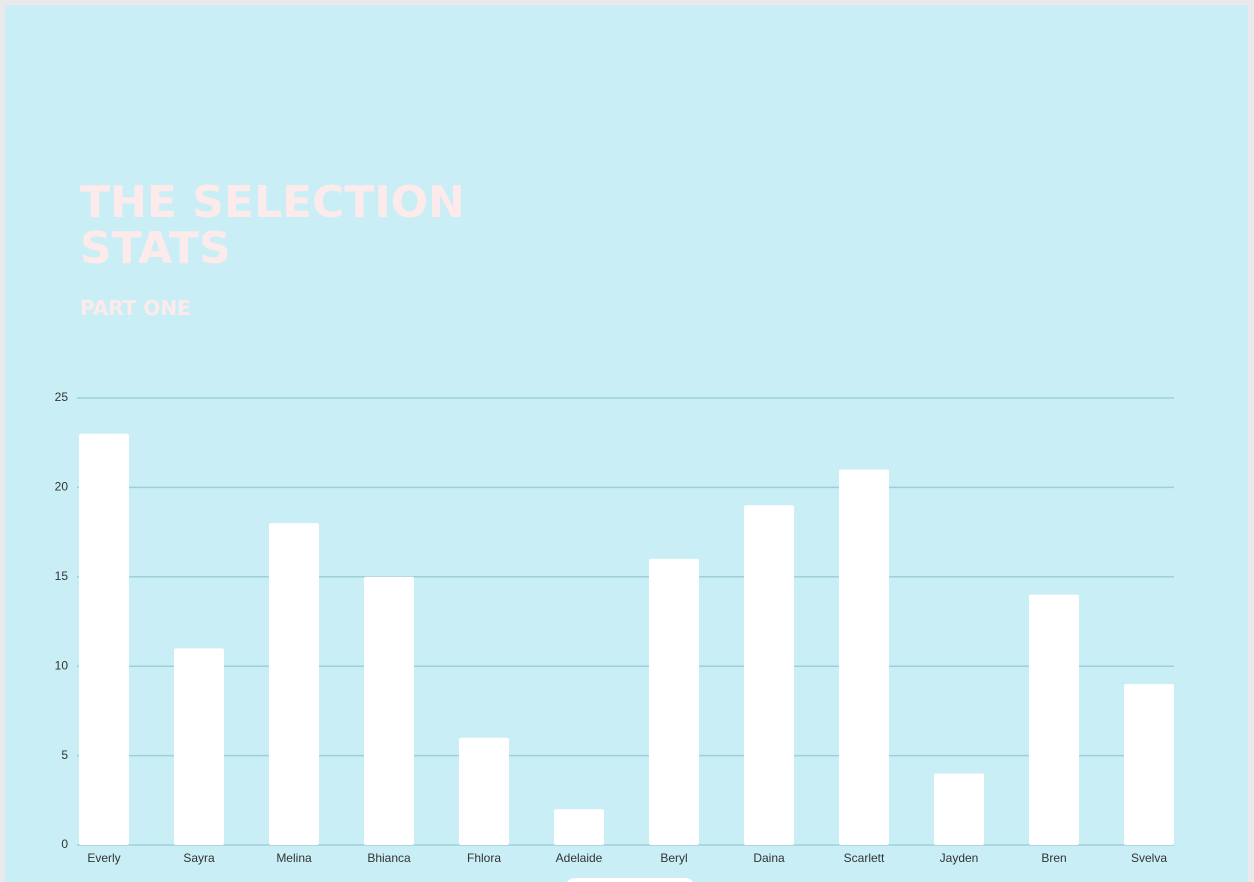  Describe the element at coordinates (673, 858) in the screenshot. I see `x-tick-label: Beryl` at that location.